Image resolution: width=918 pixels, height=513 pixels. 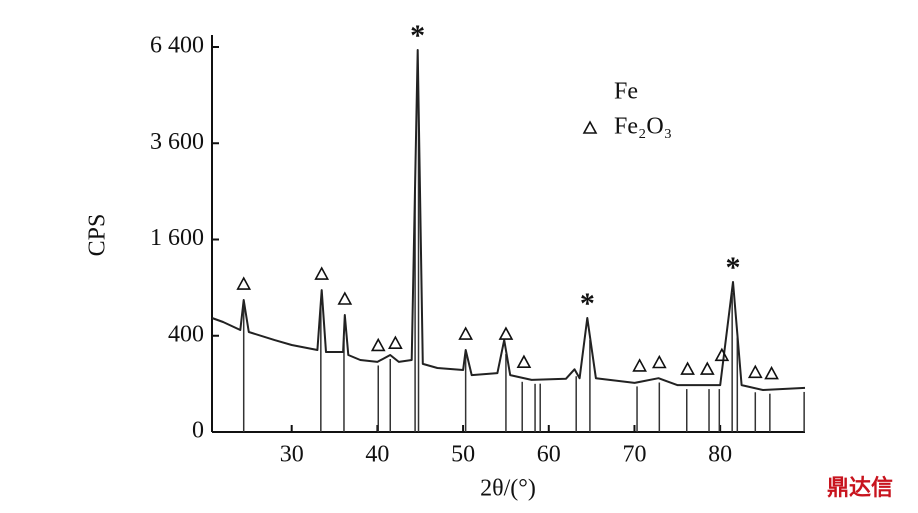 I want to click on x-tick-label: 50, so click(x=463, y=455).